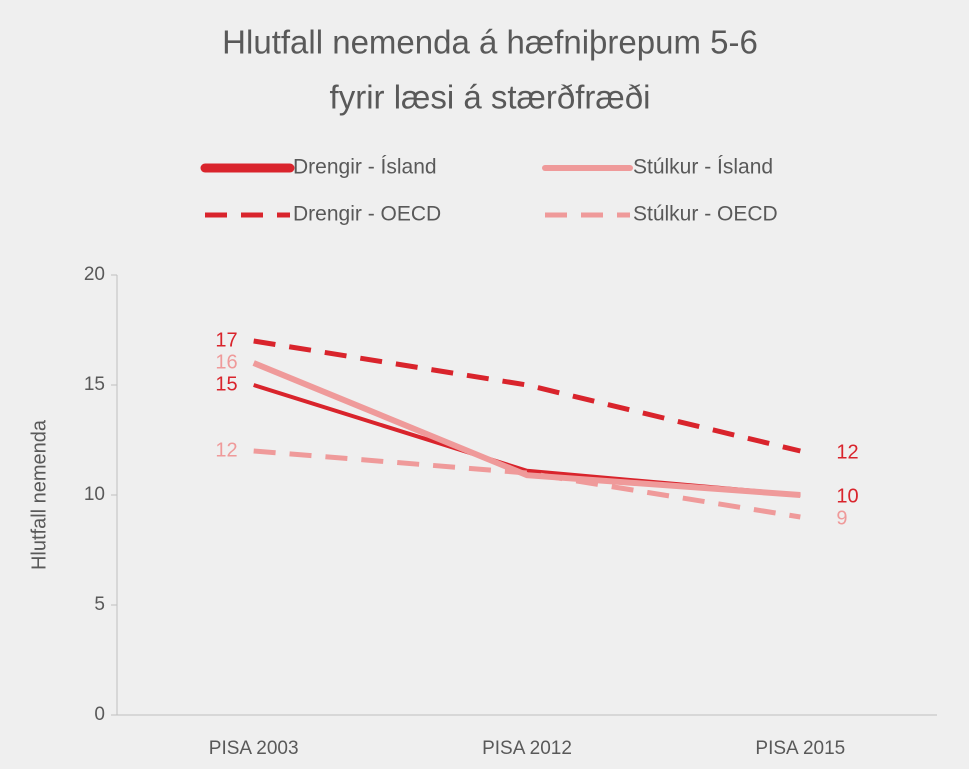 The height and width of the screenshot is (769, 969). Describe the element at coordinates (527, 748) in the screenshot. I see `x-tick-label: PISA 2012` at that location.